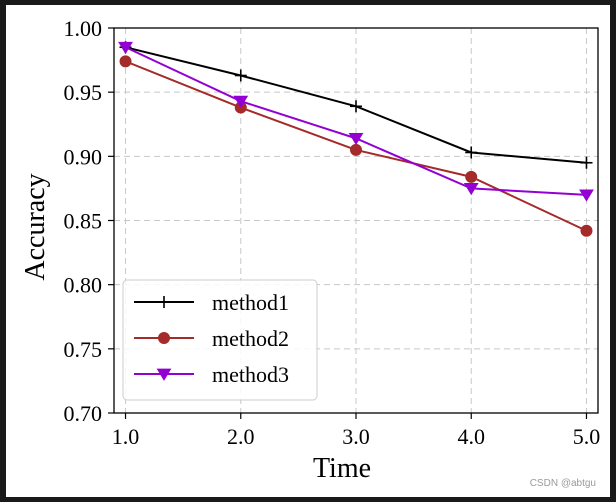 This screenshot has height=502, width=616. Describe the element at coordinates (241, 436) in the screenshot. I see `x-tick-label: 2.0` at that location.